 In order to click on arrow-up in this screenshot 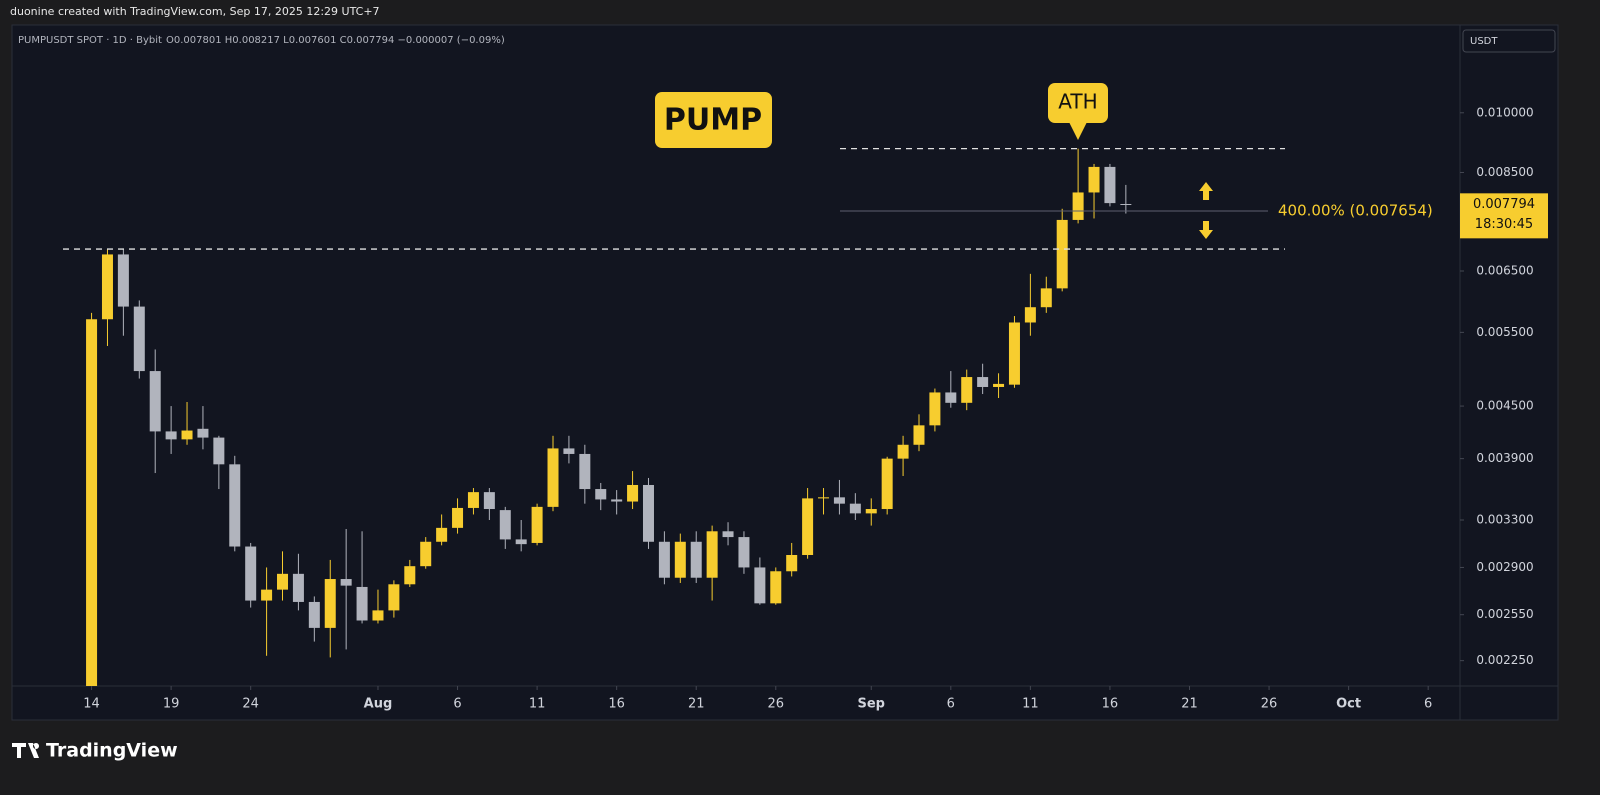, I will do `click(1206, 191)`.